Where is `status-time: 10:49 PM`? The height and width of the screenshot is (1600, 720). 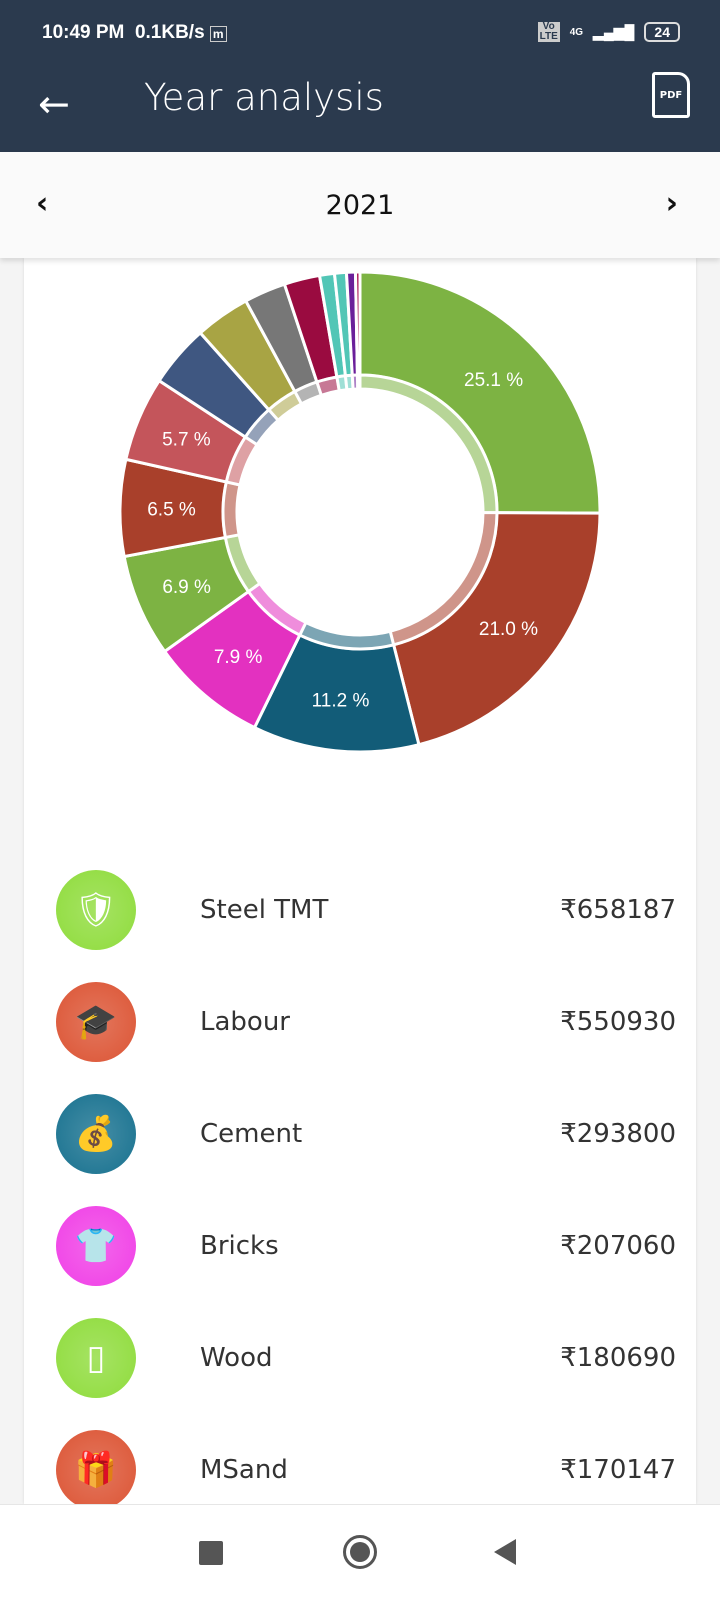 status-time: 10:49 PM is located at coordinates (83, 32).